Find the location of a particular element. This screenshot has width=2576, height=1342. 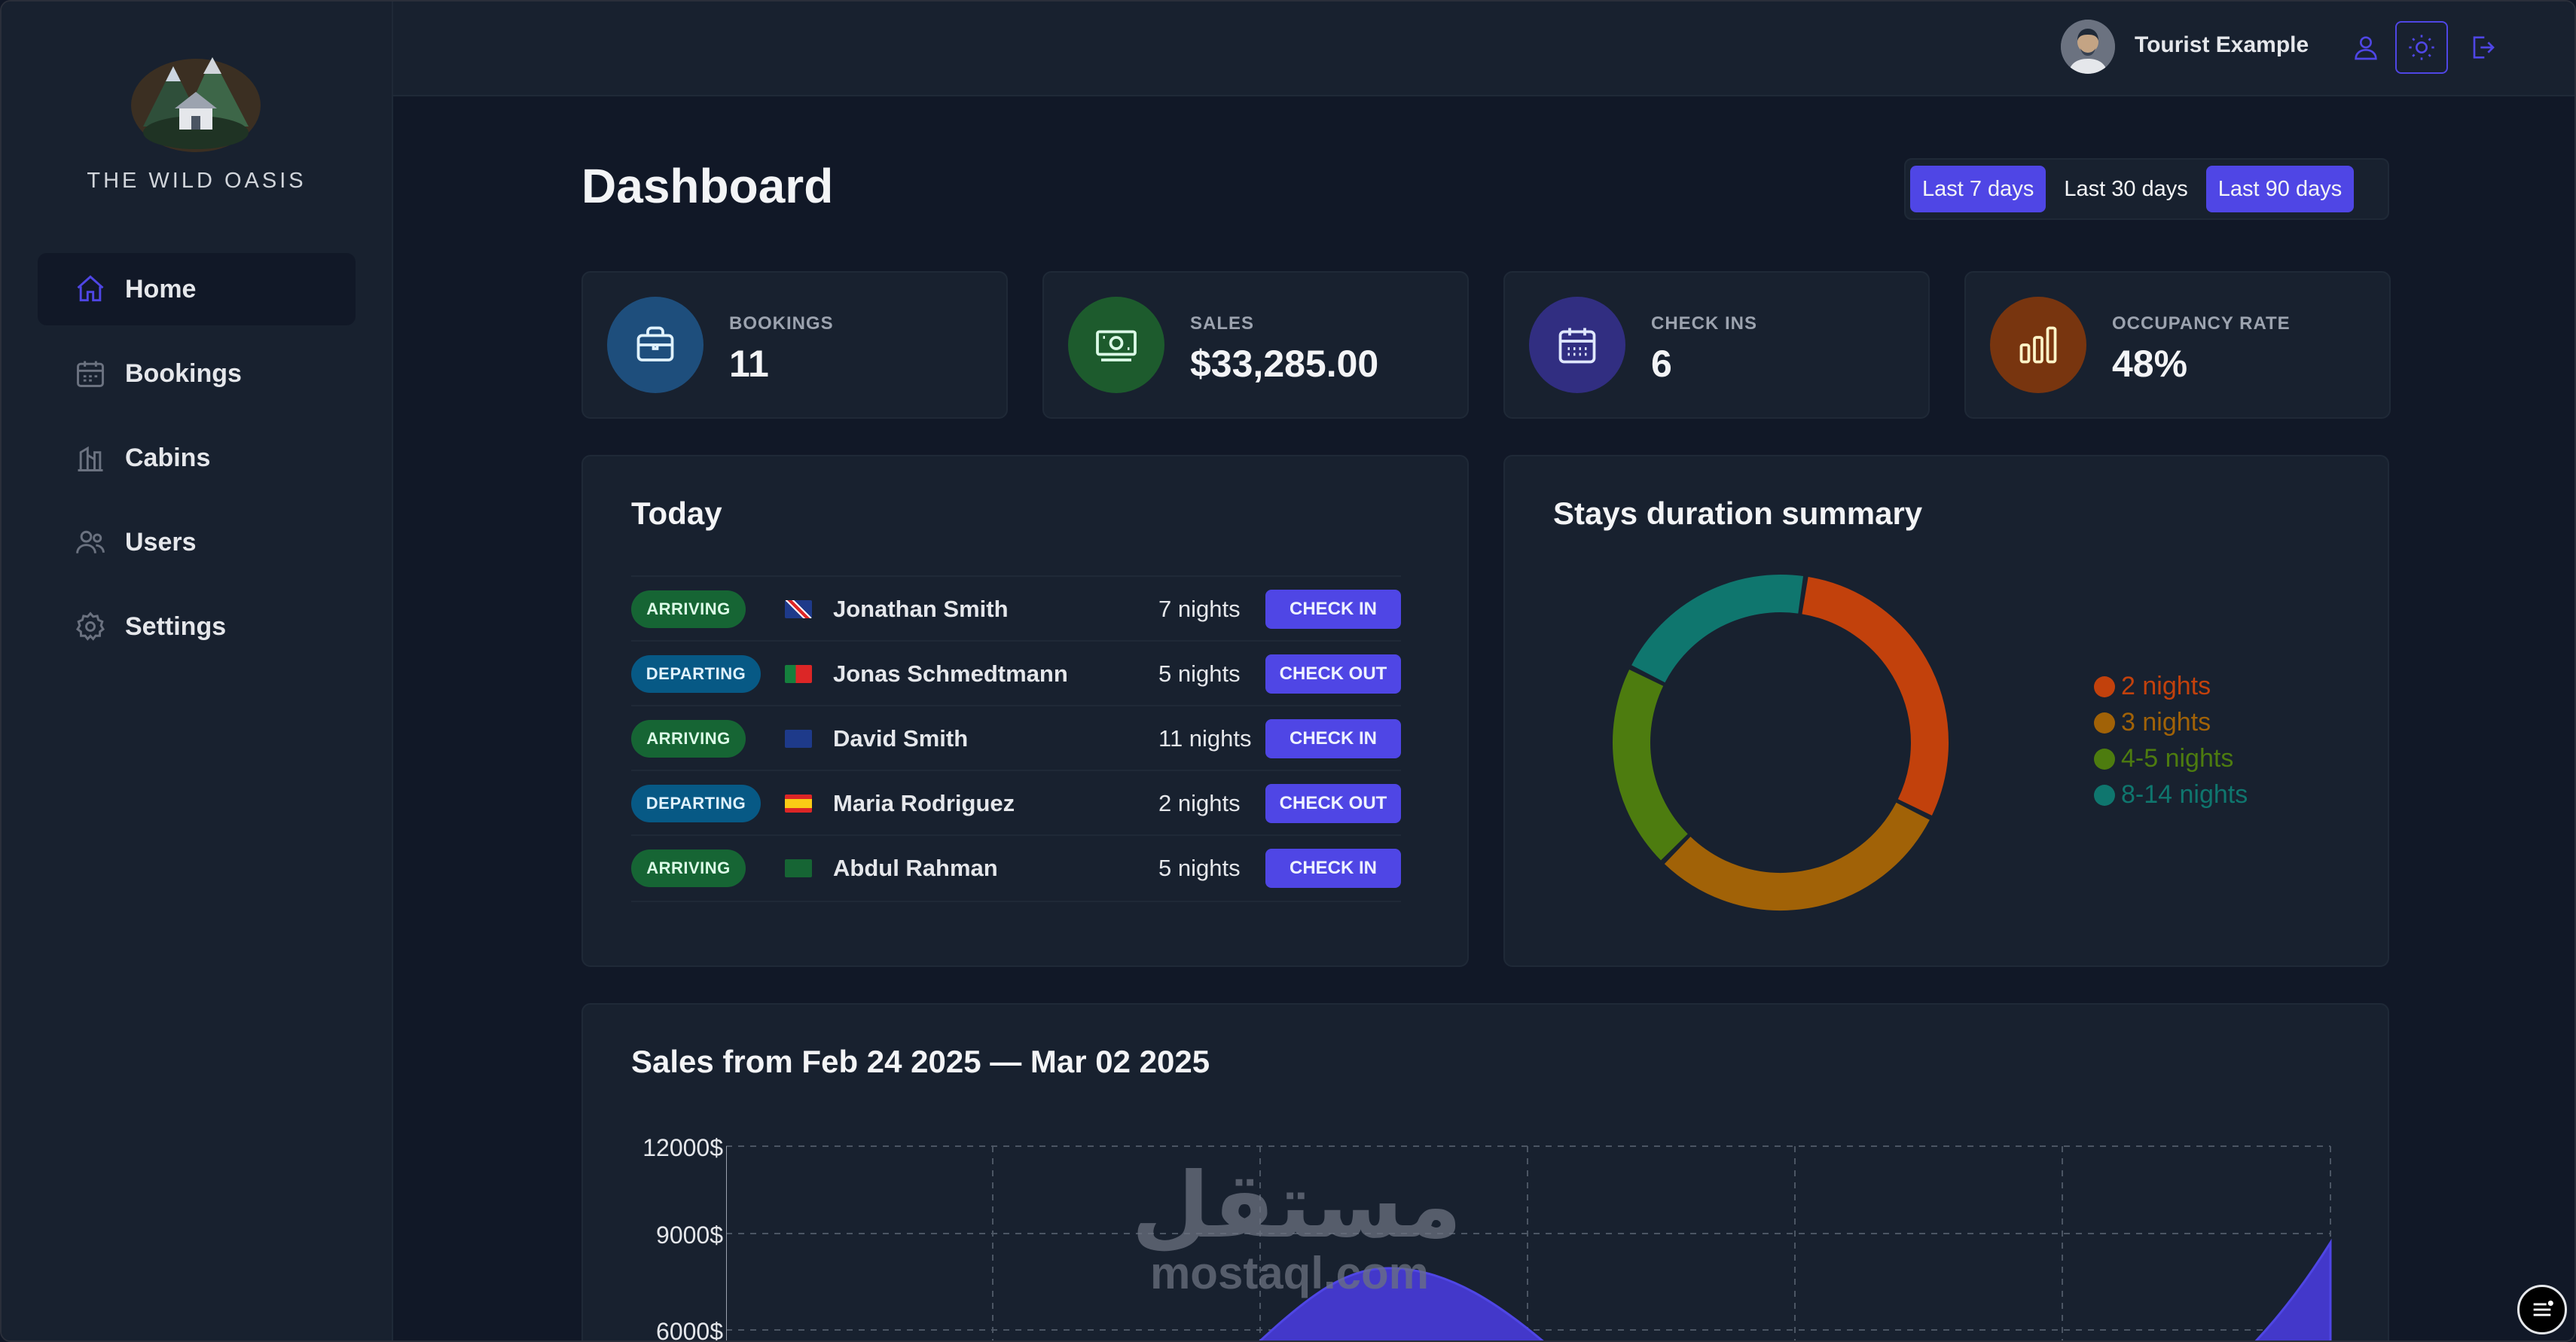

logout-icon is located at coordinates (2484, 47).